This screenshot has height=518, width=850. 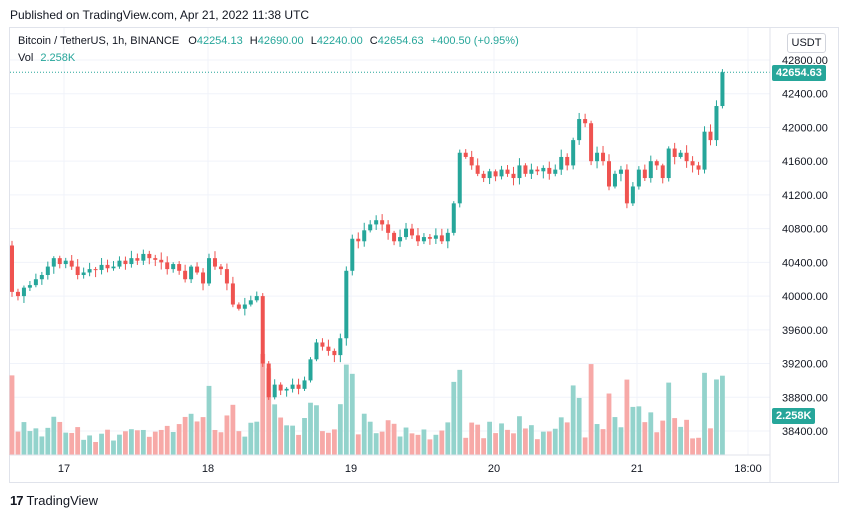 I want to click on y-tick-label: 39200.00, so click(x=805, y=365).